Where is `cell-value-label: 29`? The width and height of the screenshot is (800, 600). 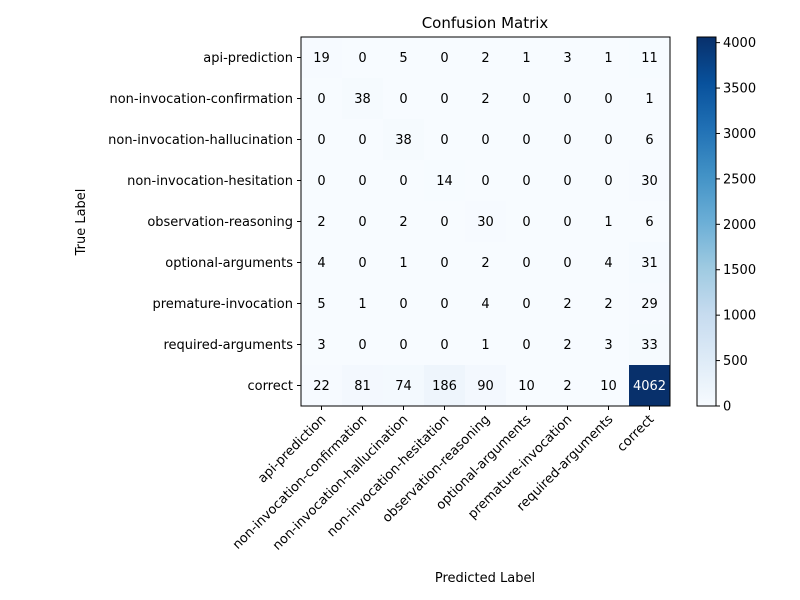
cell-value-label: 29 is located at coordinates (649, 304).